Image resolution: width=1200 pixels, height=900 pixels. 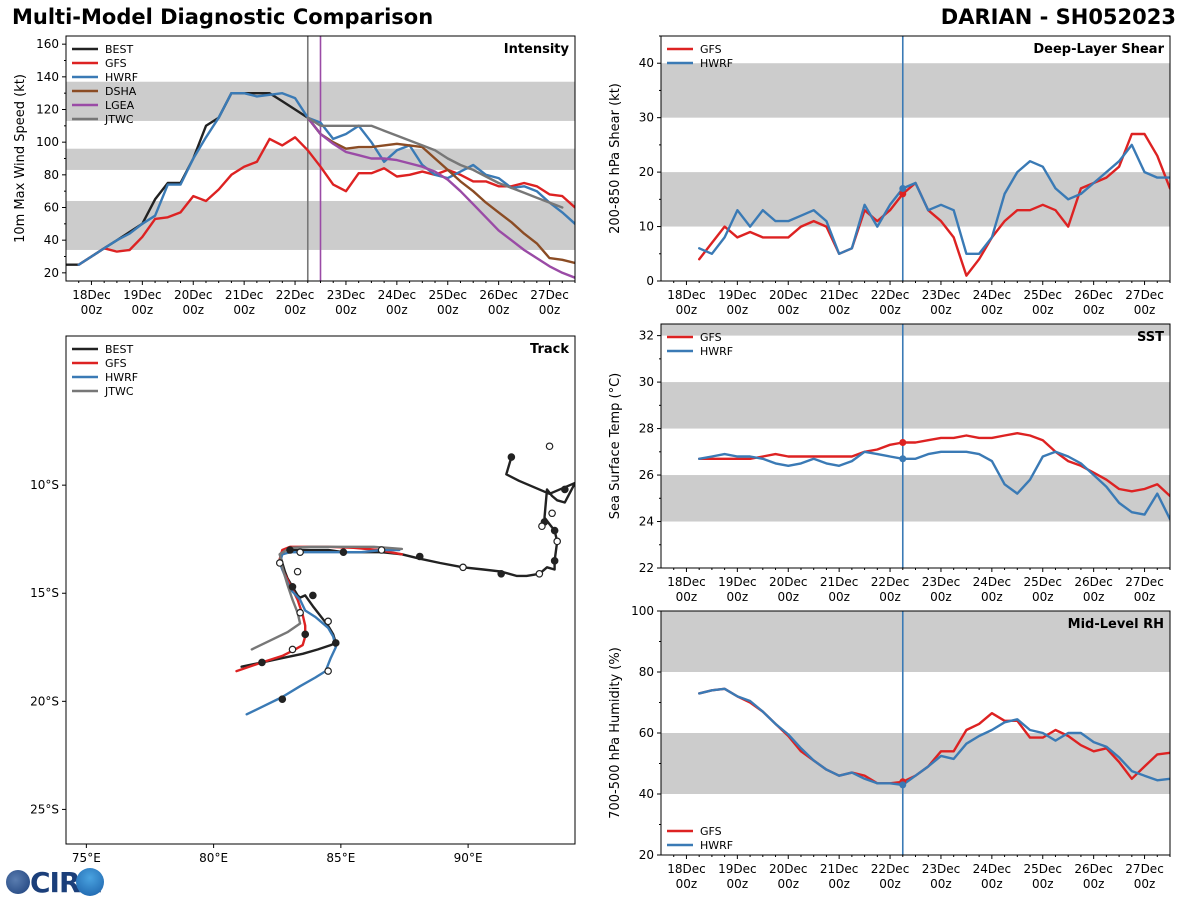 I want to click on y-tick-label: 80, so click(x=646, y=672).